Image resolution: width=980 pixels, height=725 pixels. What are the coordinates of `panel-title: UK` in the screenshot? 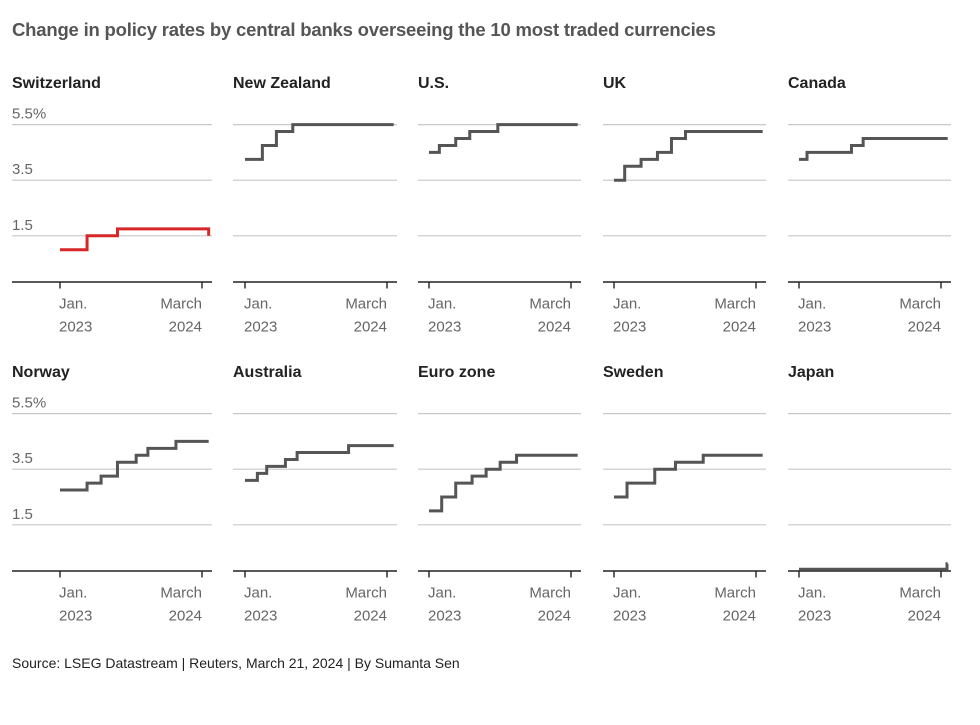 It's located at (615, 83).